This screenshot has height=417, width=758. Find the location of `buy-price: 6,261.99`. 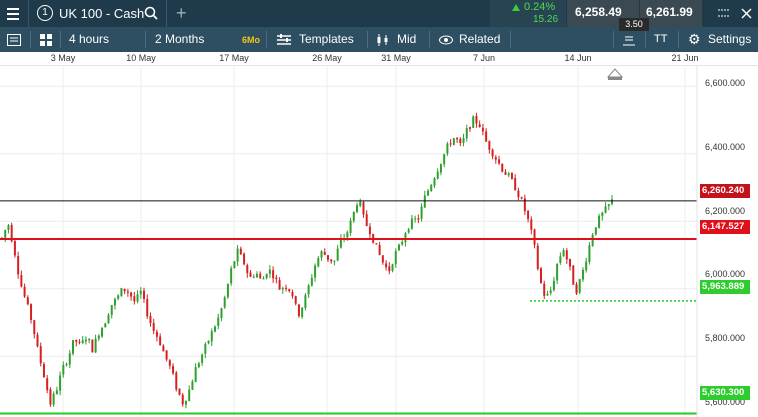

buy-price: 6,261.99 is located at coordinates (669, 12).